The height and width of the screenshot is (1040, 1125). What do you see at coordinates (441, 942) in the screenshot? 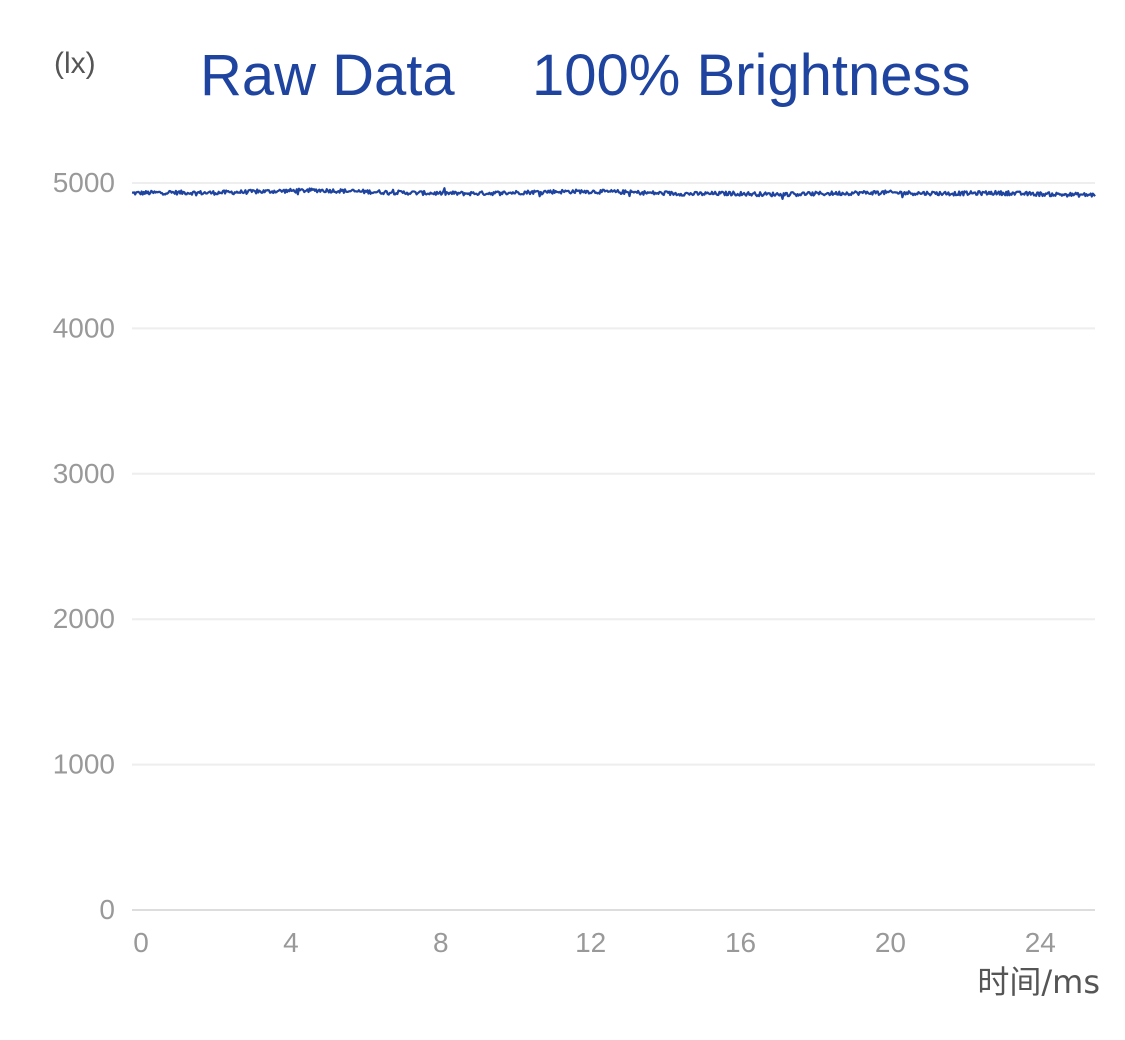
I see `x-tick-label: 8` at bounding box center [441, 942].